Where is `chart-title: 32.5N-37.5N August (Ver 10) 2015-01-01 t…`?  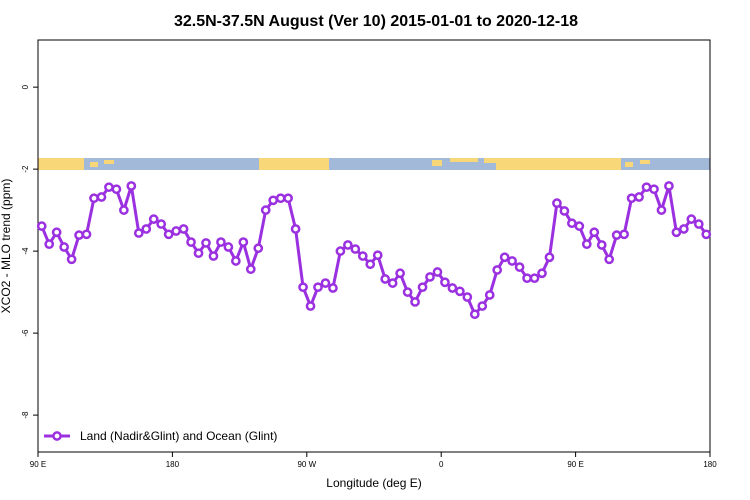
chart-title: 32.5N-37.5N August (Ver 10) 2015-01-01 t… is located at coordinates (376, 21).